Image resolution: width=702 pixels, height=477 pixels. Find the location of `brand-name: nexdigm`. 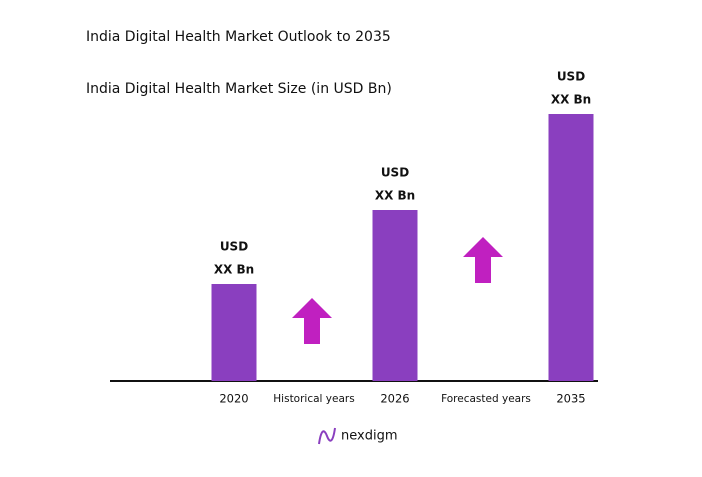

brand-name: nexdigm is located at coordinates (369, 436).